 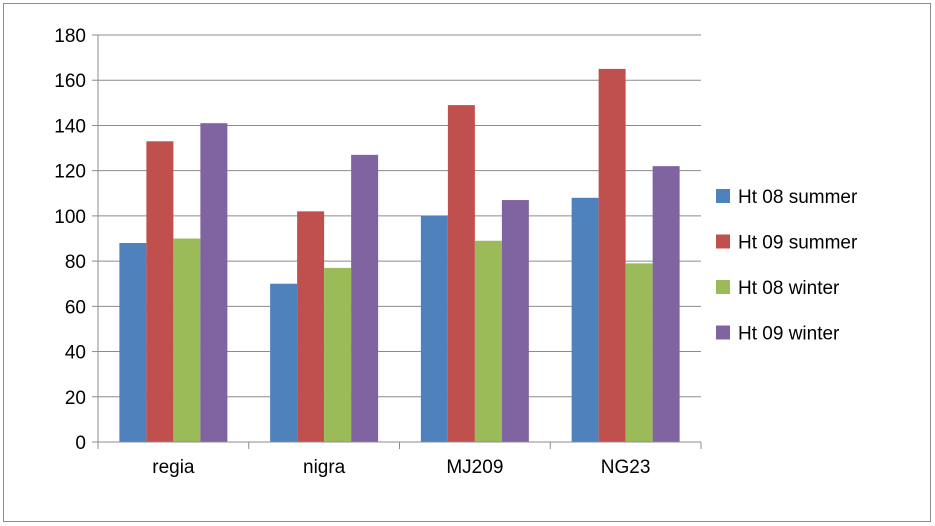 I want to click on y-tick-label: 160, so click(x=70, y=81).